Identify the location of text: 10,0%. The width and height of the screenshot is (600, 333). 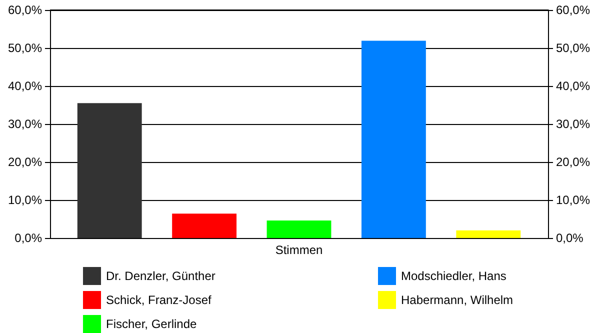
(573, 200).